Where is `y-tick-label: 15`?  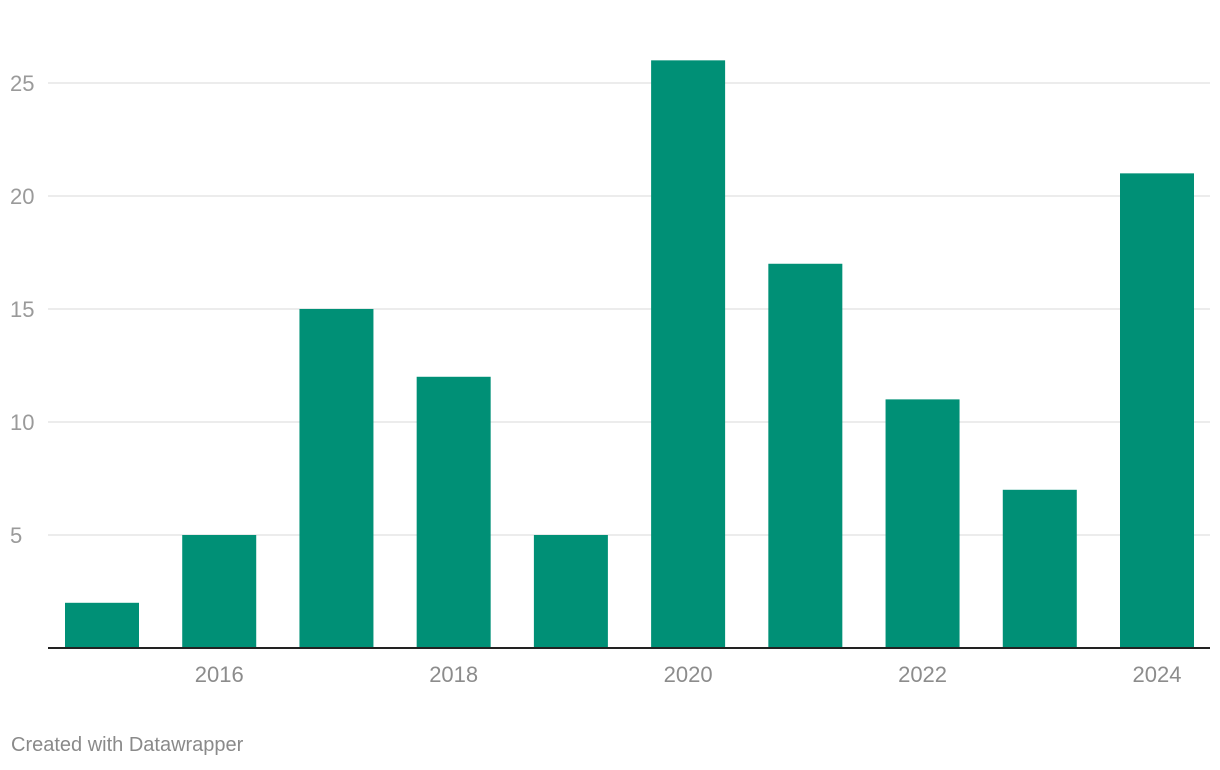 y-tick-label: 15 is located at coordinates (22, 309).